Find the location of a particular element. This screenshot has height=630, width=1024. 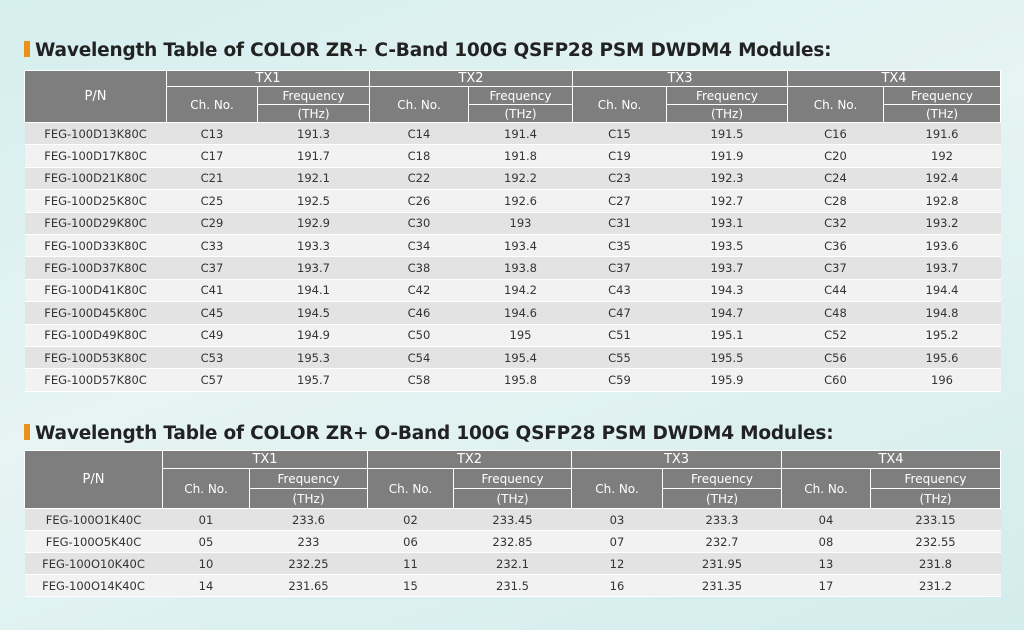

frequency: 194.9 is located at coordinates (313, 335).